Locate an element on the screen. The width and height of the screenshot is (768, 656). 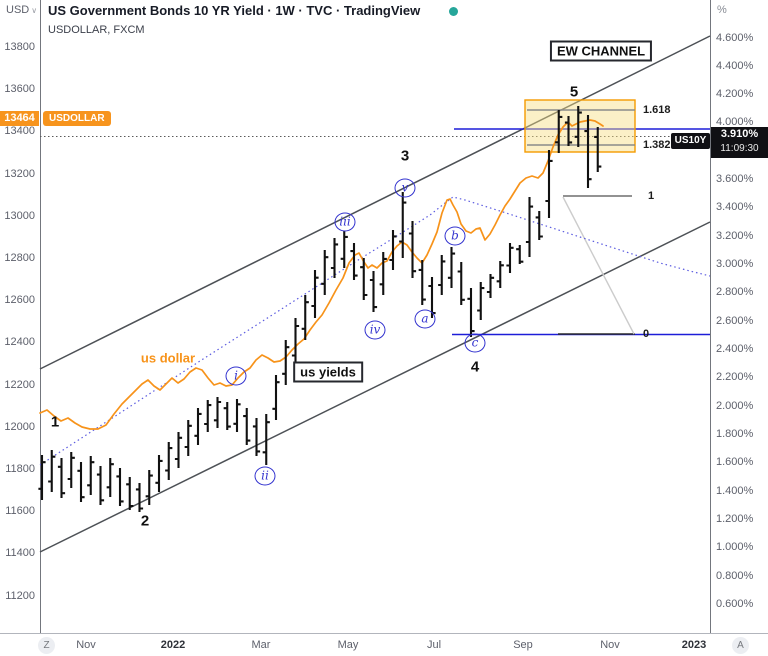
time-axis-label-Mar: Mar is located at coordinates (261, 645).